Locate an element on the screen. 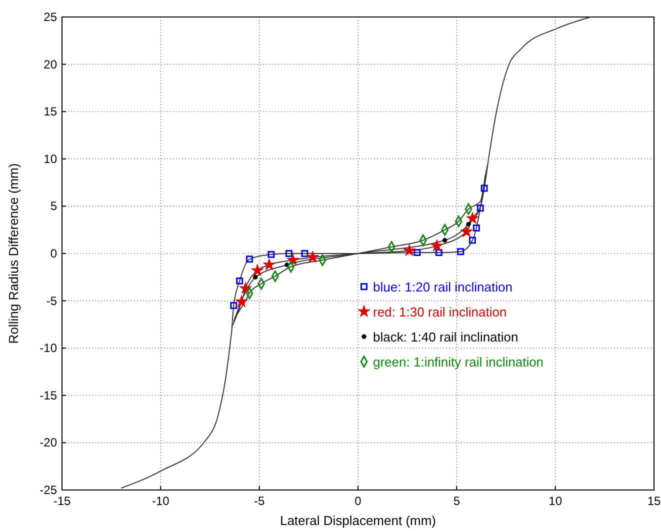  y-tick-label: -25 is located at coordinates (49, 490).